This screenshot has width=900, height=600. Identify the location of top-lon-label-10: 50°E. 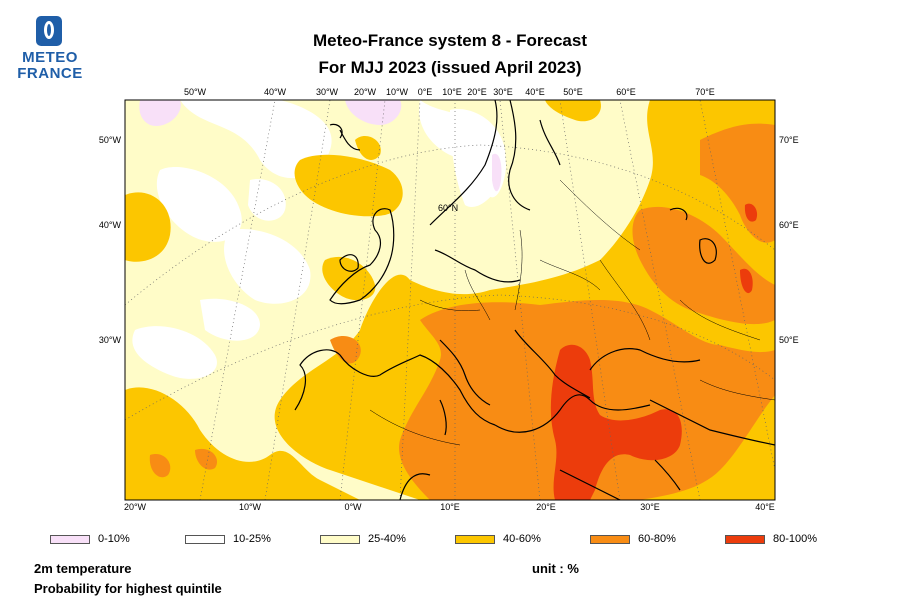
(573, 92).